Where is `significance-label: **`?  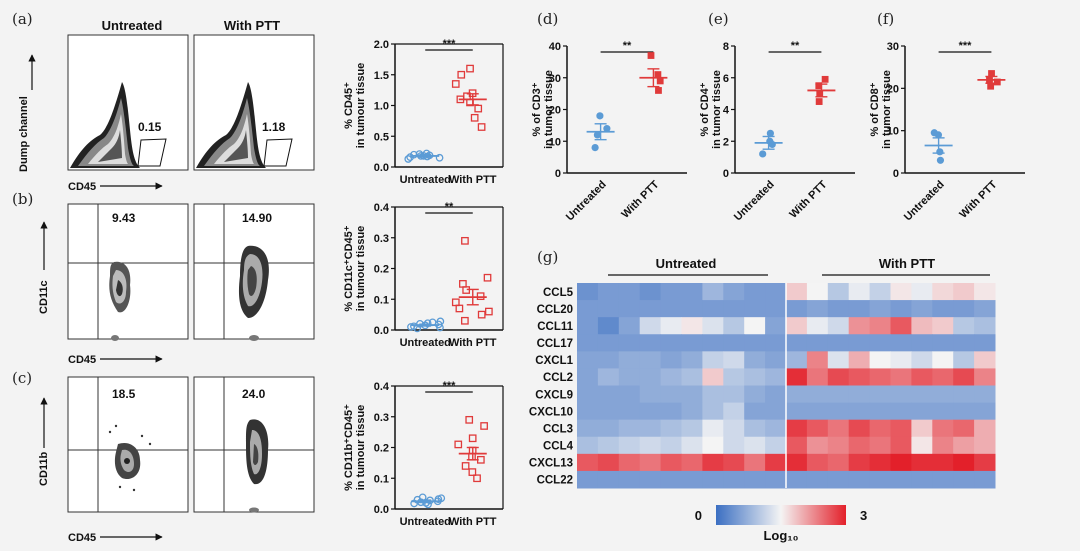
significance-label: ** is located at coordinates (449, 207).